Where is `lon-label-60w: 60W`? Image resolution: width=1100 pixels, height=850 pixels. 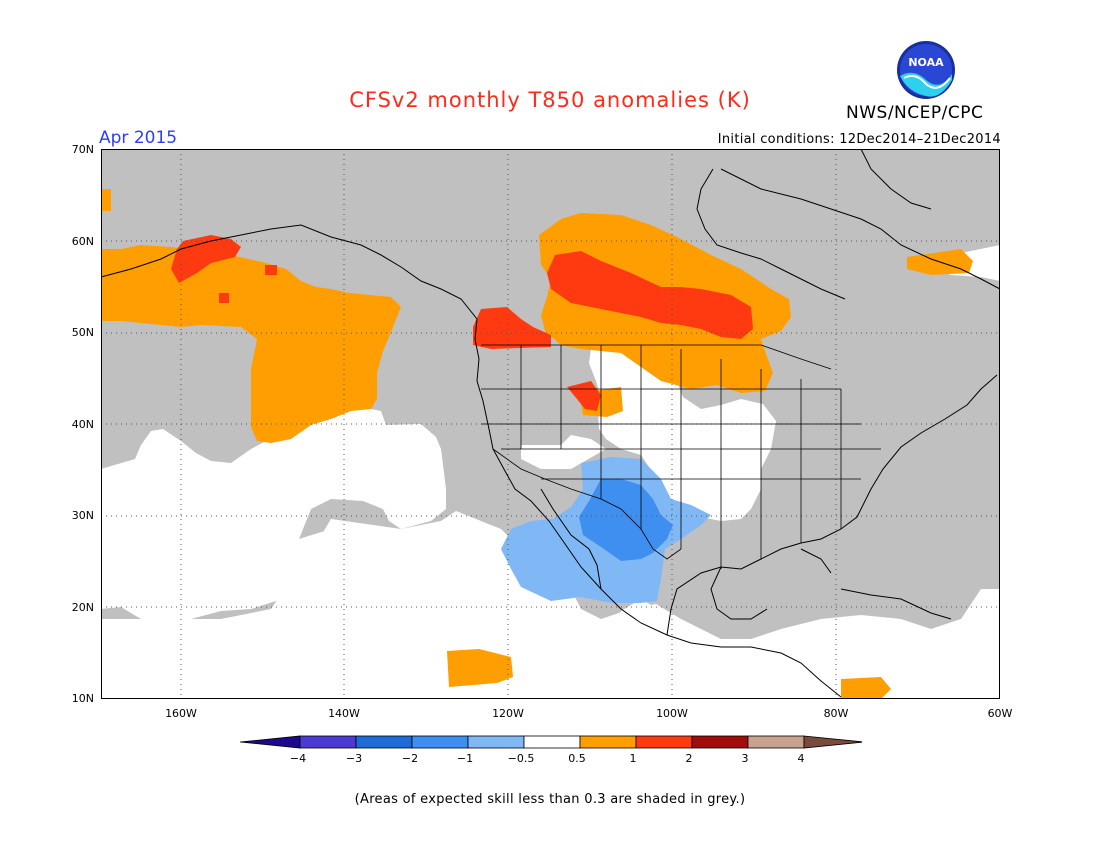 lon-label-60w: 60W is located at coordinates (1000, 713).